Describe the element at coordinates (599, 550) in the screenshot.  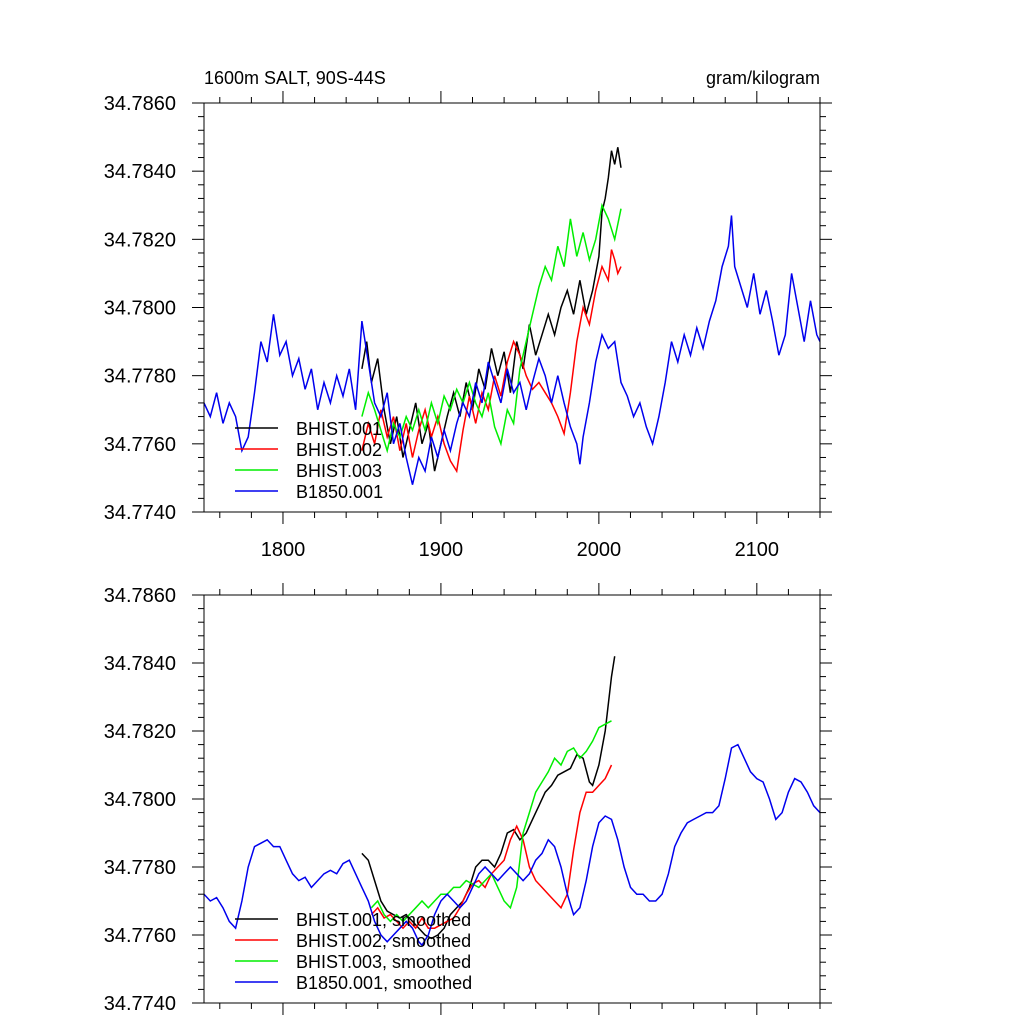
I see `x-tick-label: 2000` at that location.